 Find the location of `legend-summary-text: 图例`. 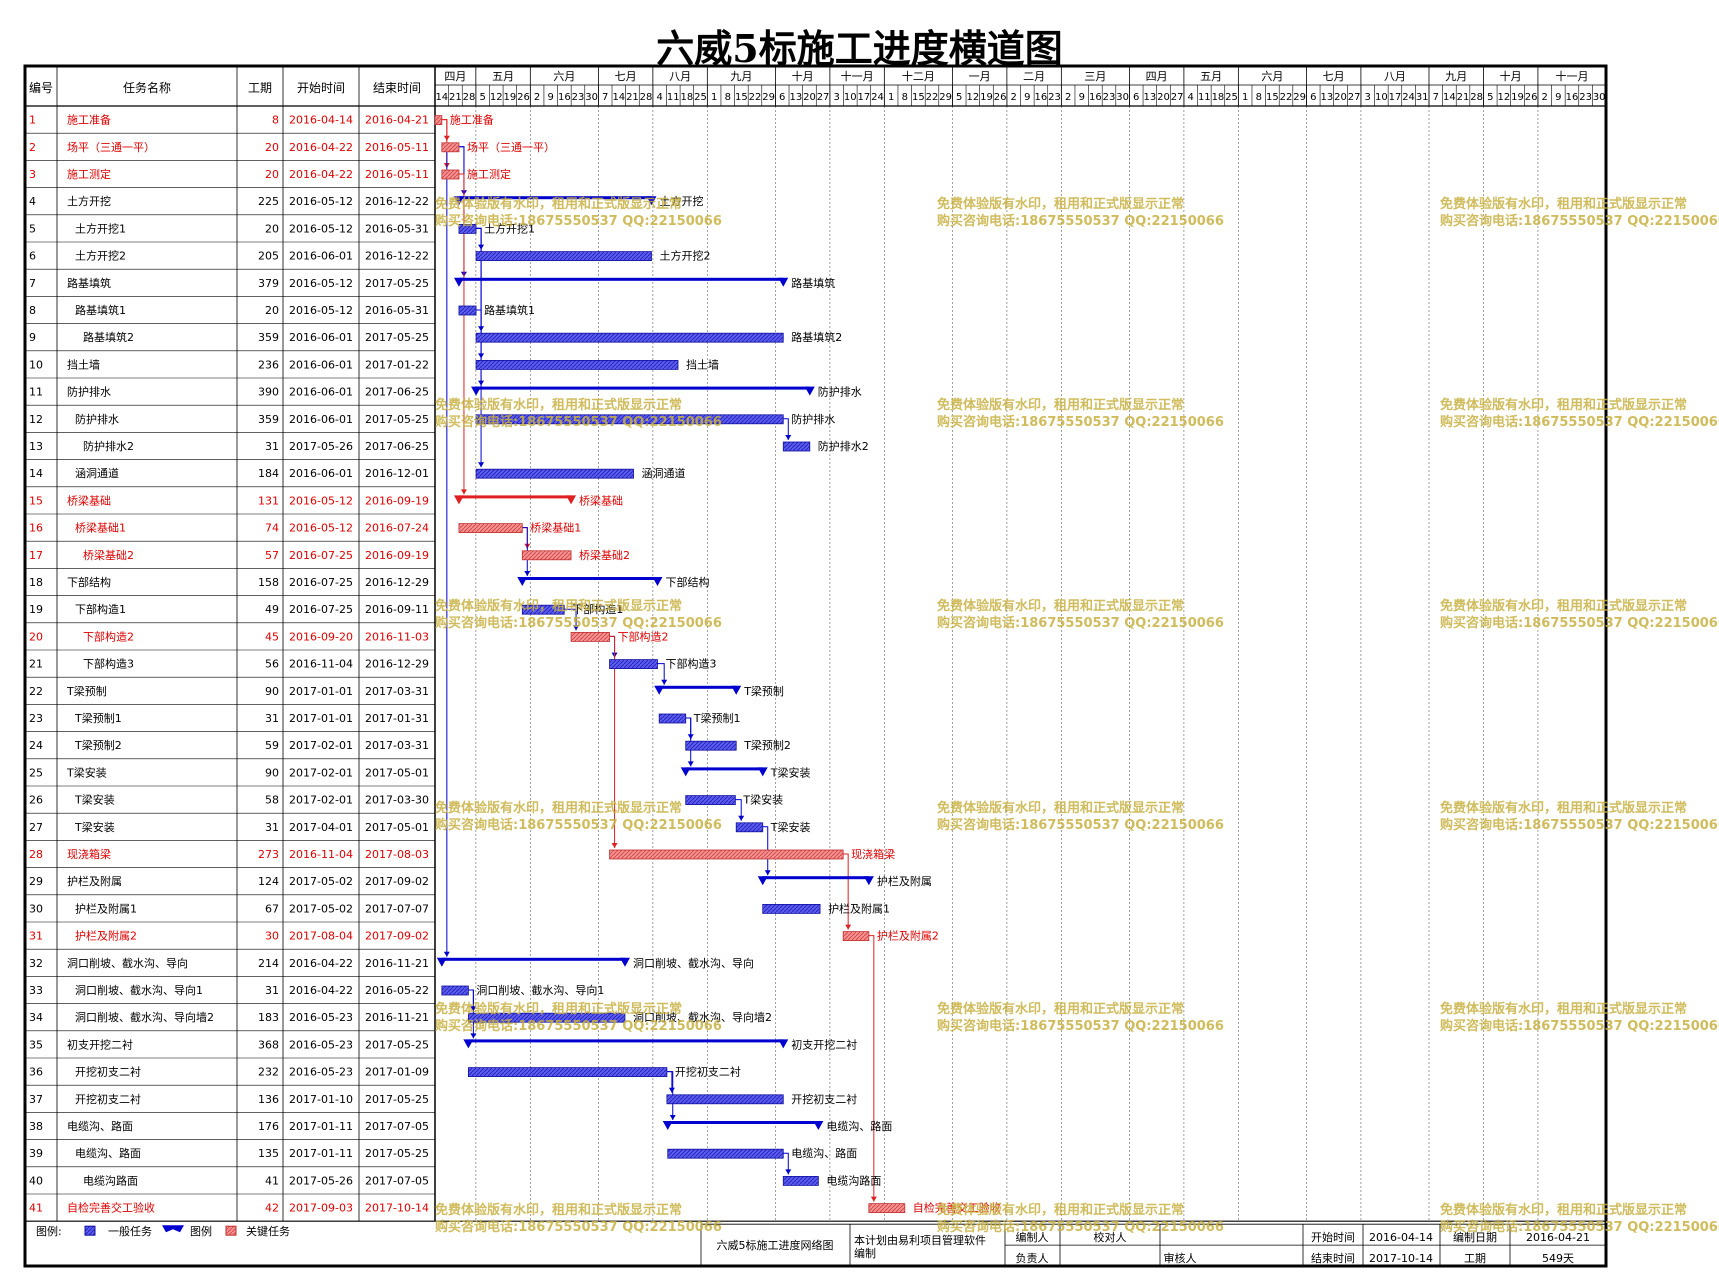

legend-summary-text: 图例 is located at coordinates (201, 1231).